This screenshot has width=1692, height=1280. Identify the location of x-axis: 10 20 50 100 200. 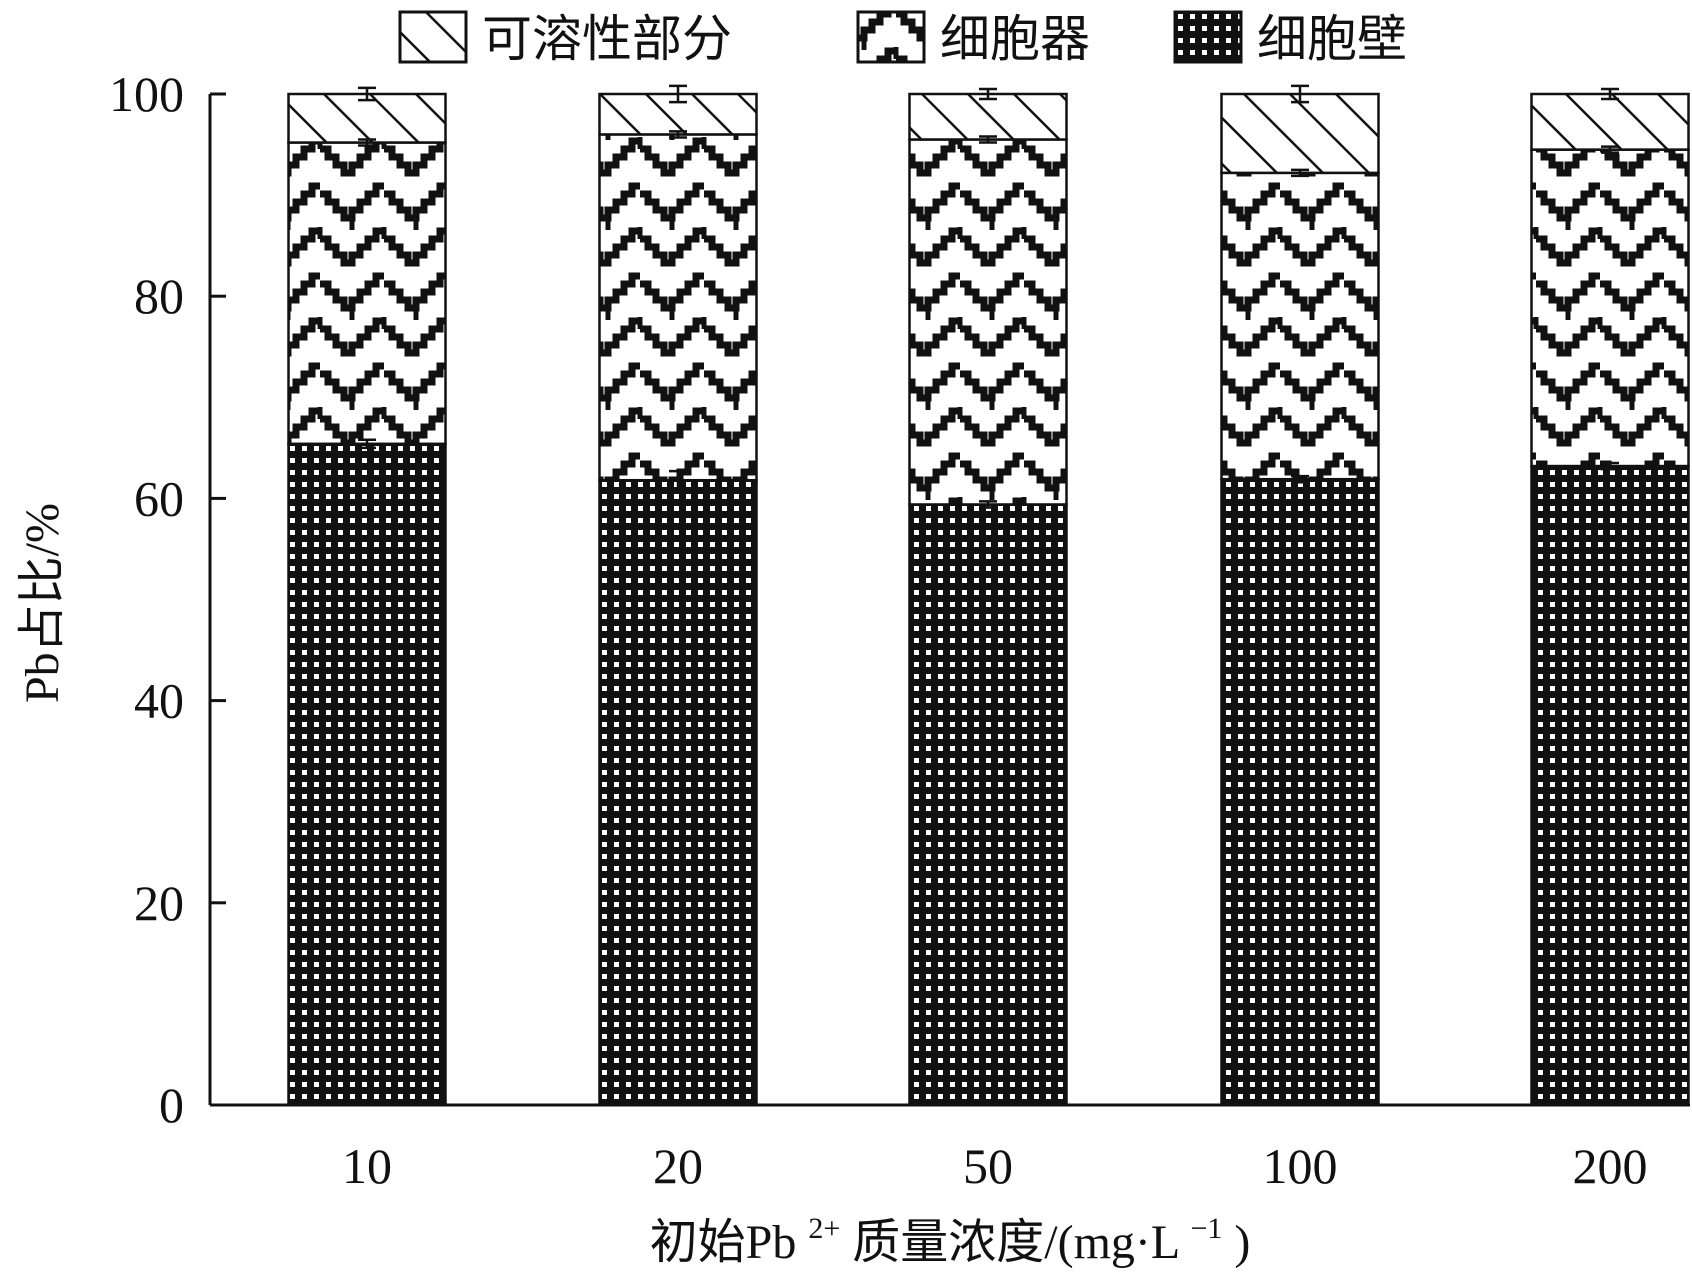
(950, 1148).